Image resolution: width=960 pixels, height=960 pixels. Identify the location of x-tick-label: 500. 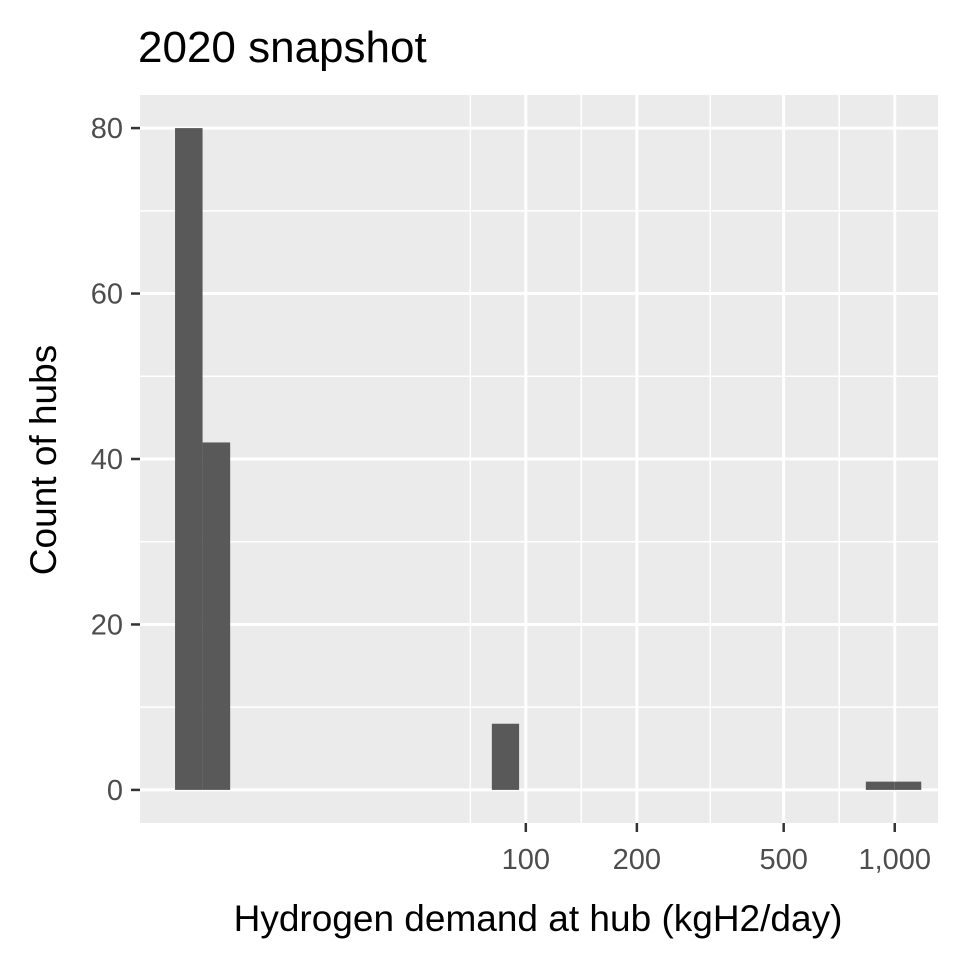
(783, 860).